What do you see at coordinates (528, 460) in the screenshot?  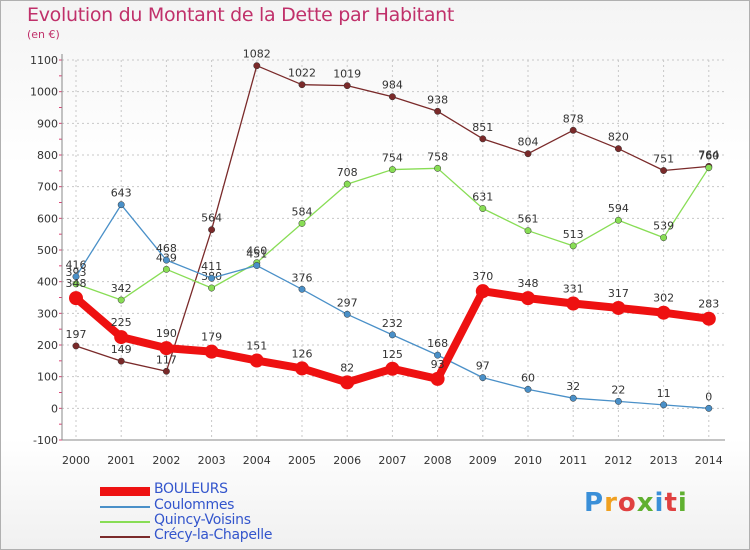 I see `x-tick-label: 2010` at bounding box center [528, 460].